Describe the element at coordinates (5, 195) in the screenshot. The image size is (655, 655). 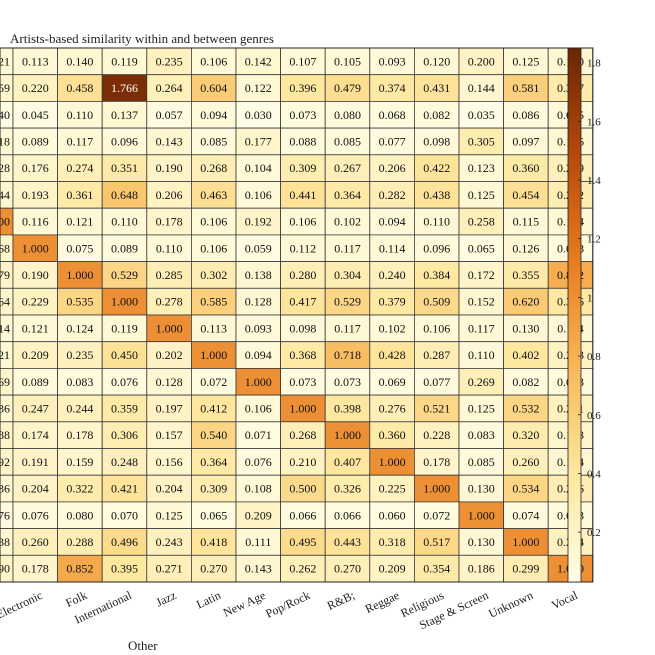
I see `cell-label: 44` at that location.